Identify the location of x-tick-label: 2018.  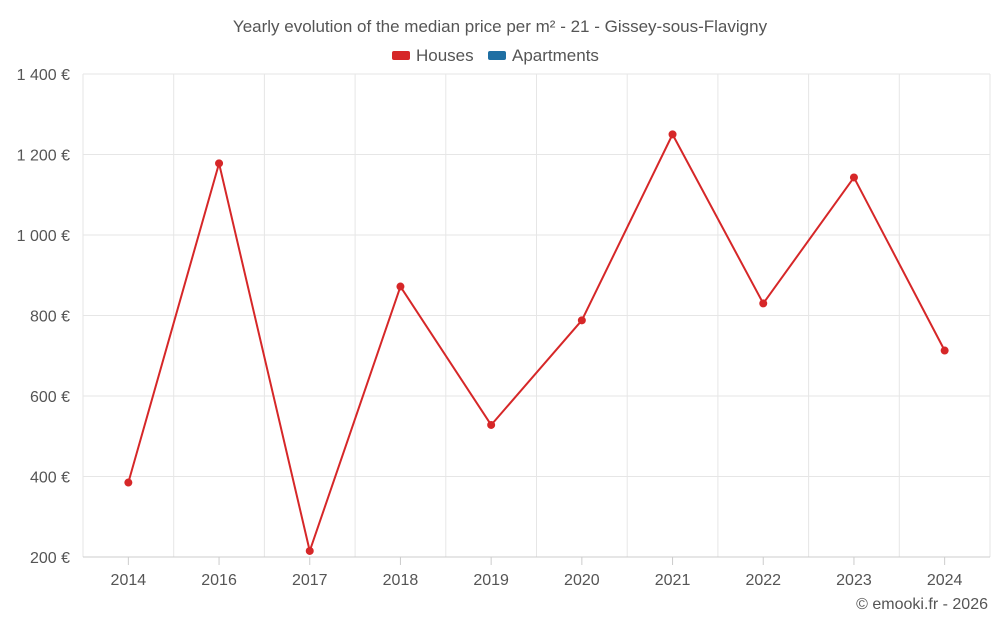
(401, 580).